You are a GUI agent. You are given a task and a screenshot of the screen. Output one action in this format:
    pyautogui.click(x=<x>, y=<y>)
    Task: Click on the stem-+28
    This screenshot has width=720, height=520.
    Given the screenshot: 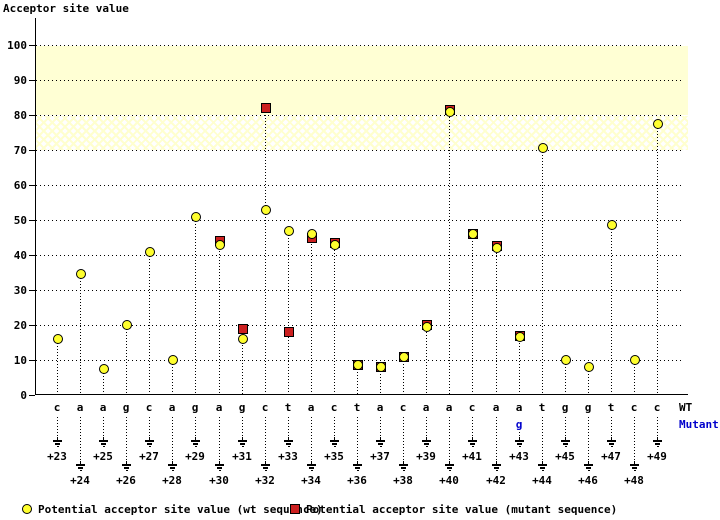 What is the action you would take?
    pyautogui.click(x=172, y=379)
    